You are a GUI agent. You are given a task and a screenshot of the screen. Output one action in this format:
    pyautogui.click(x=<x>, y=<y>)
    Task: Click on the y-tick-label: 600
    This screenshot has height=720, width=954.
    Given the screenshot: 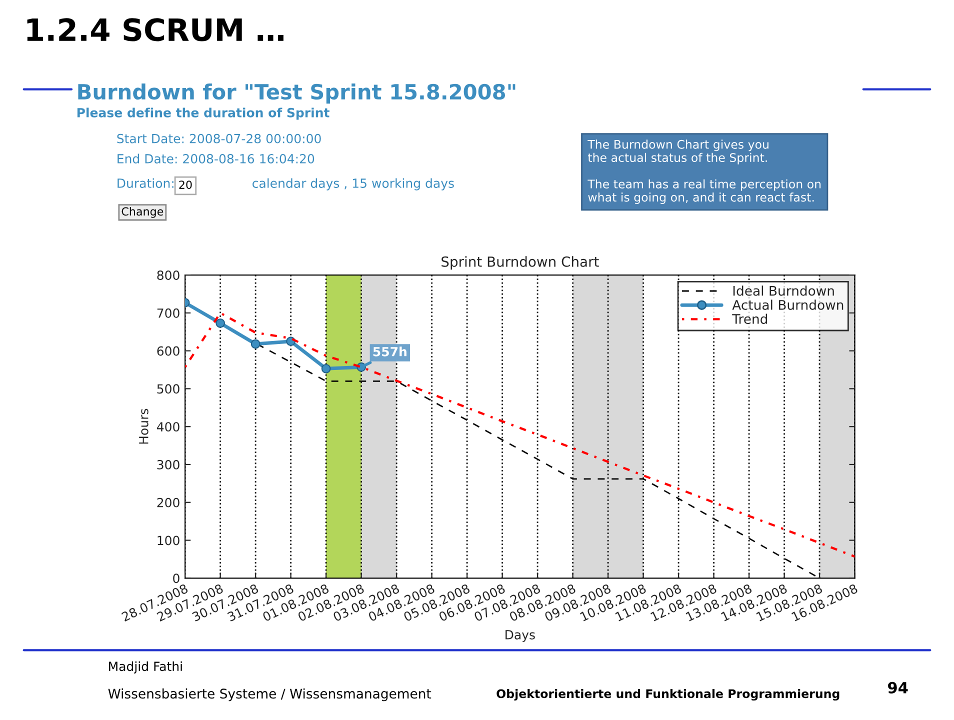 What is the action you would take?
    pyautogui.click(x=168, y=351)
    